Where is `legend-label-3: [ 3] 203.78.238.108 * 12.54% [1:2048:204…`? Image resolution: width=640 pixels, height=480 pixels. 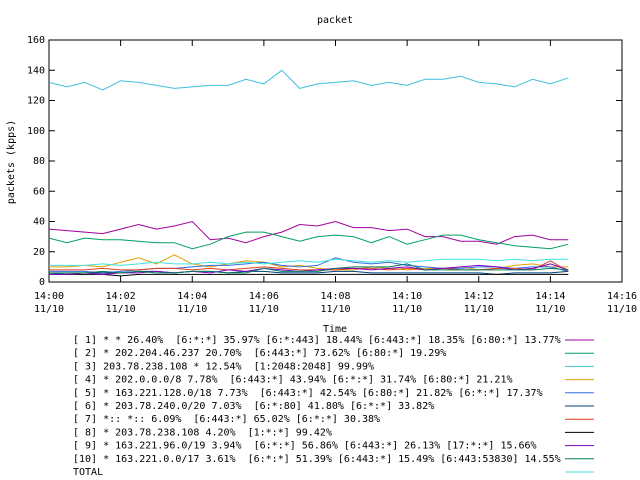 legend-label-3: [ 3] 203.78.238.108 * 12.54% [1:2048:204… is located at coordinates (223, 366).